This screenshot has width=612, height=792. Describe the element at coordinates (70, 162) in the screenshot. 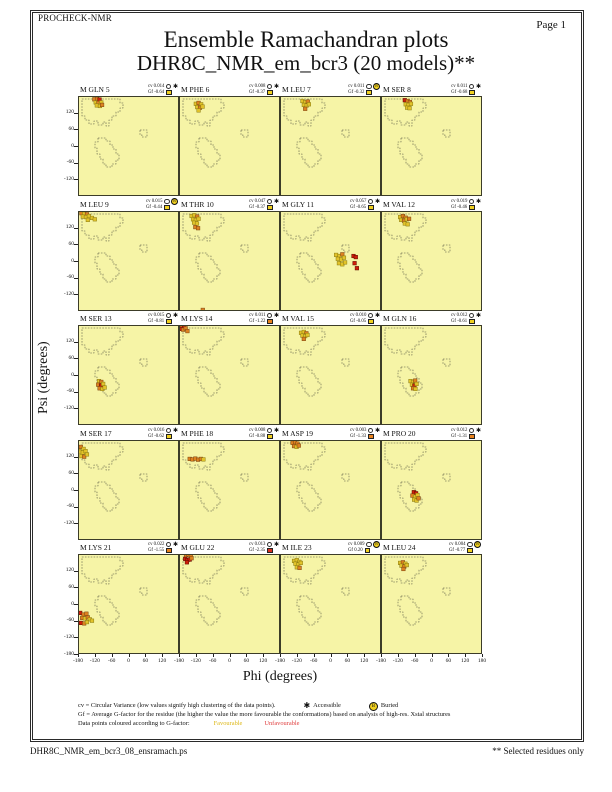

I see `y-tick-label: -60` at that location.